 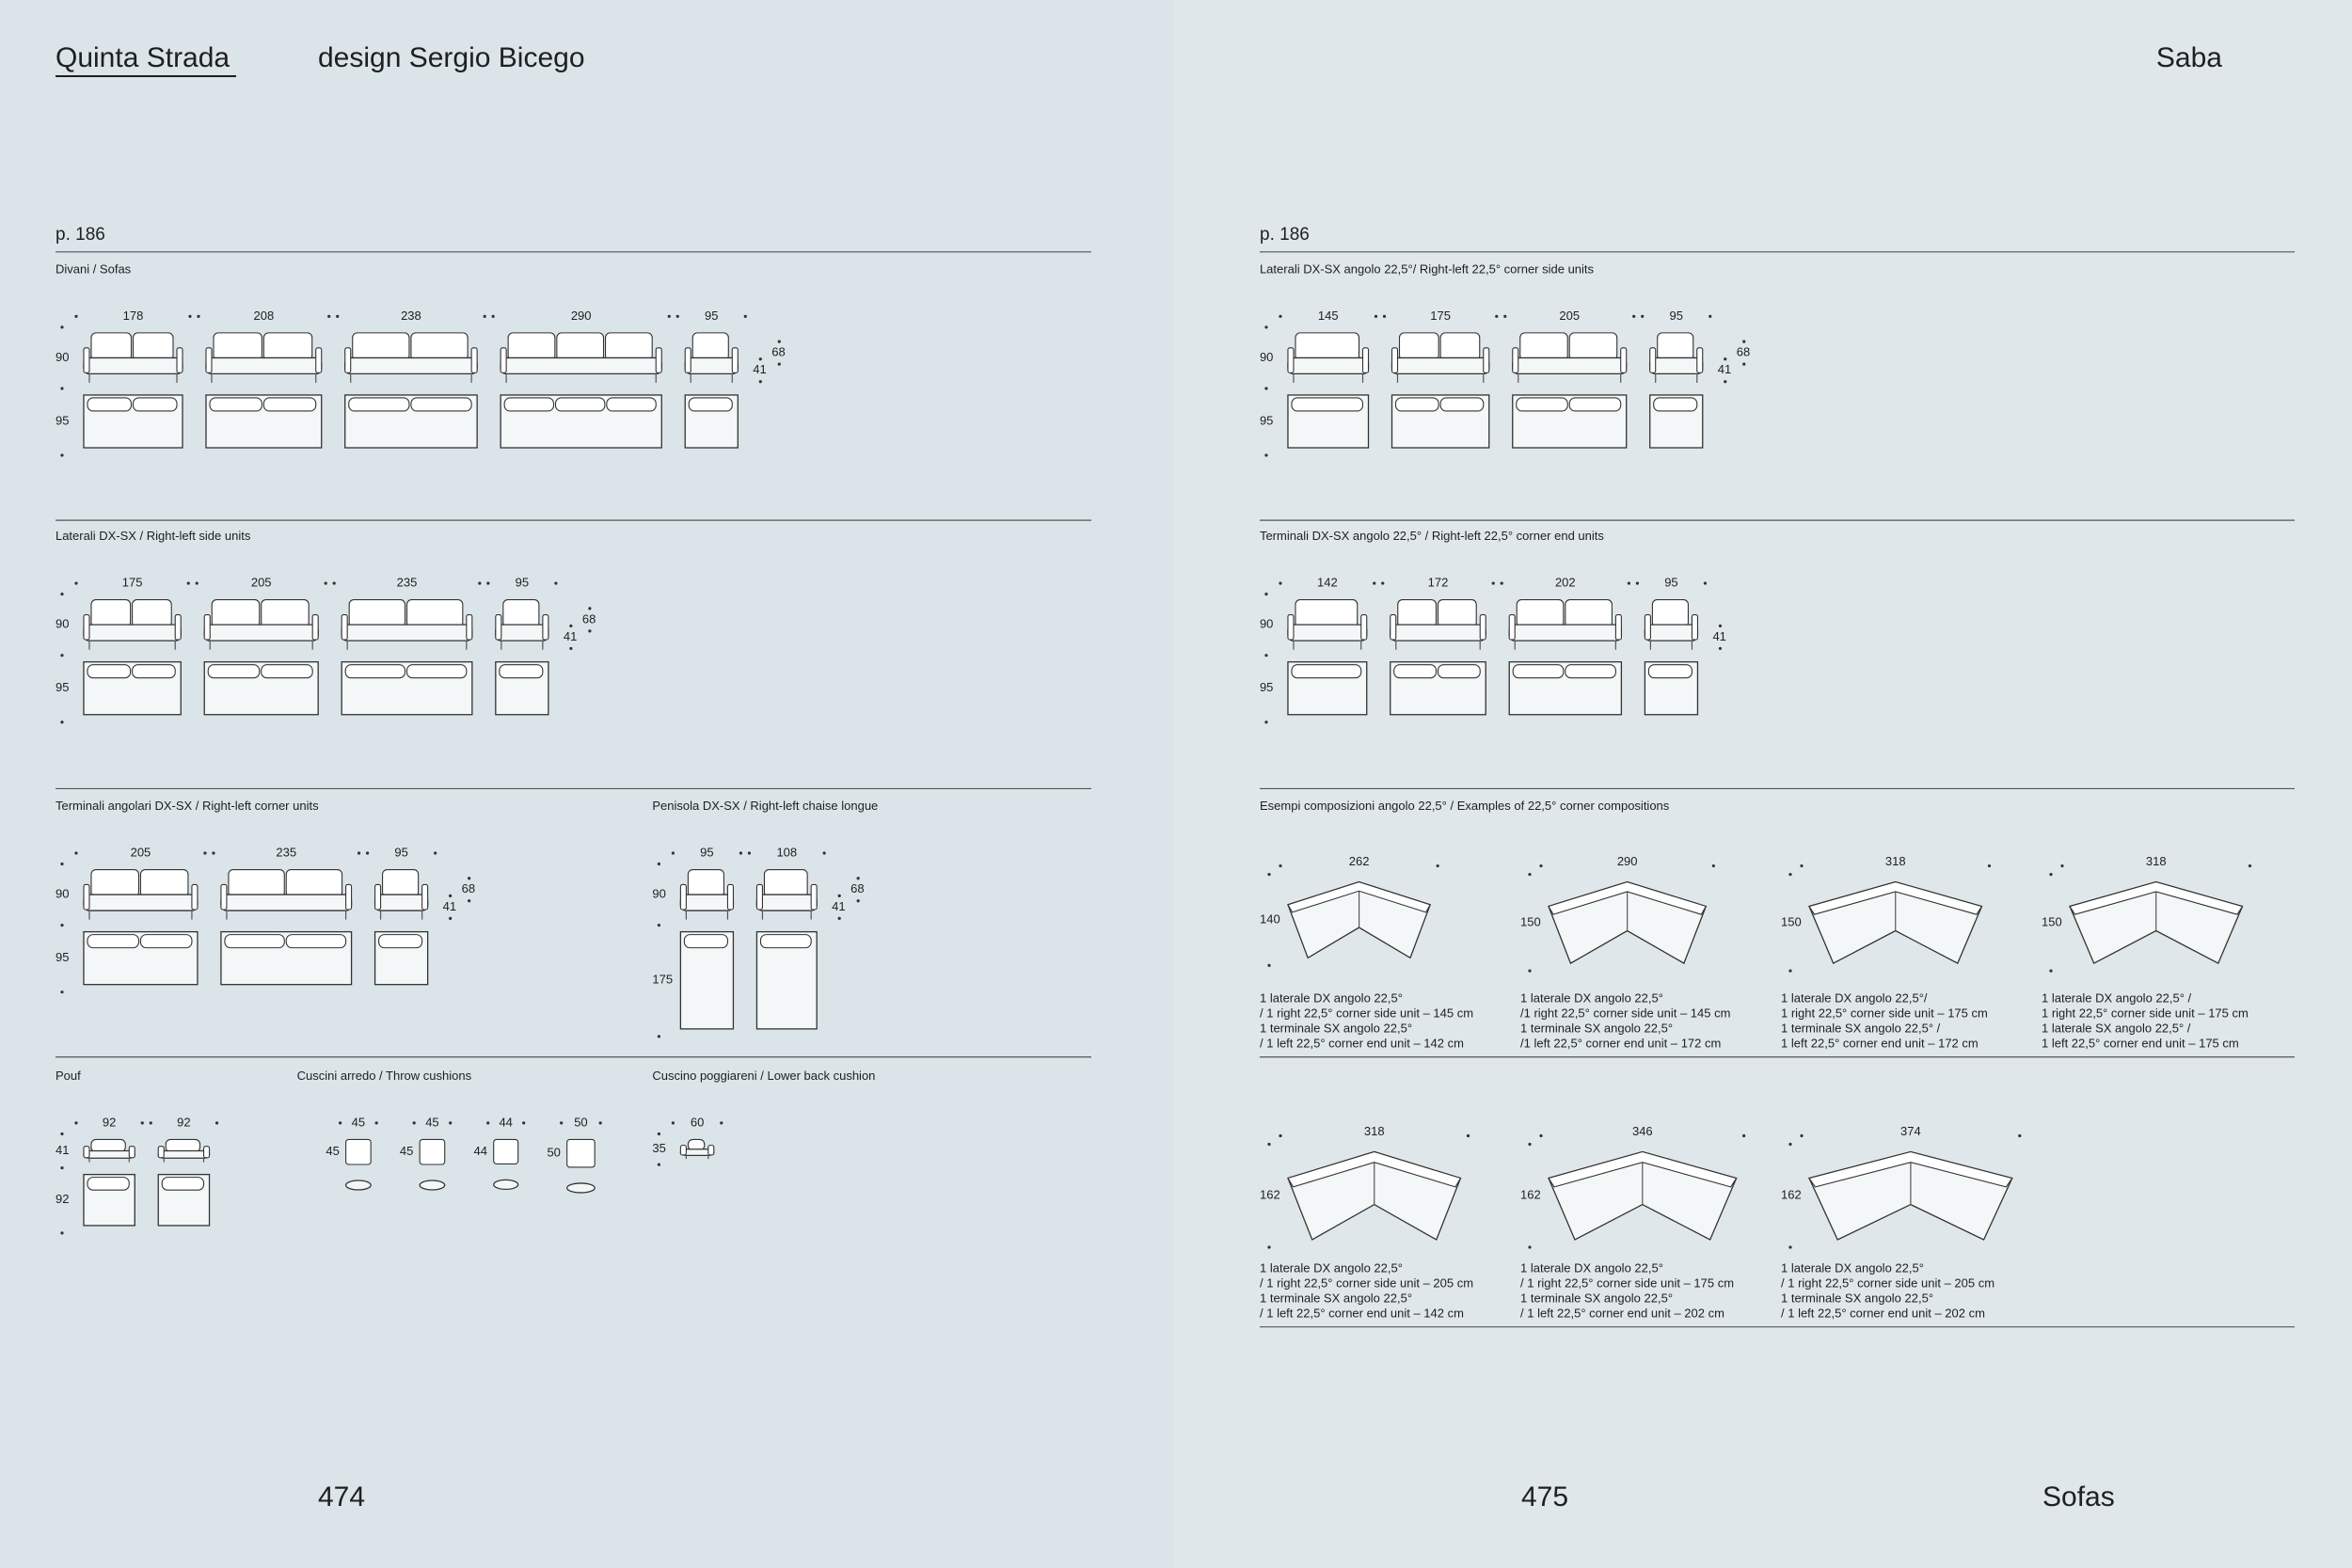 What do you see at coordinates (1591, 1267) in the screenshot?
I see `composition-caption: 1 laterale DX angolo 22,5°` at bounding box center [1591, 1267].